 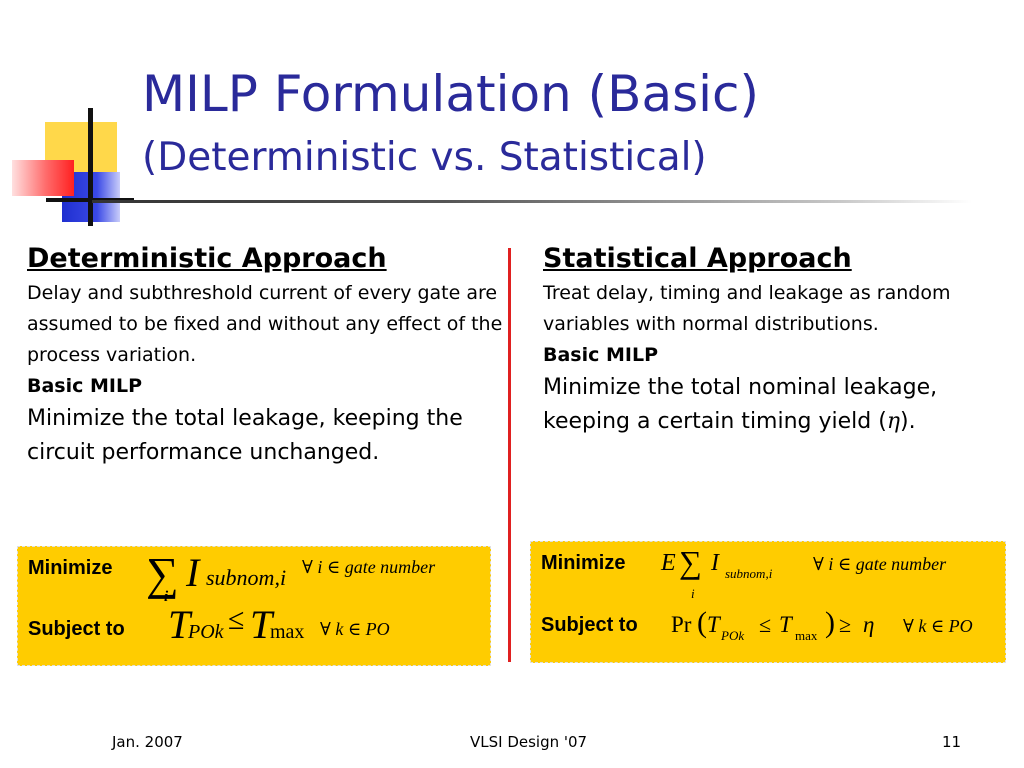 What do you see at coordinates (601, 355) in the screenshot?
I see `statistical-milp-label: Basic MILP` at bounding box center [601, 355].